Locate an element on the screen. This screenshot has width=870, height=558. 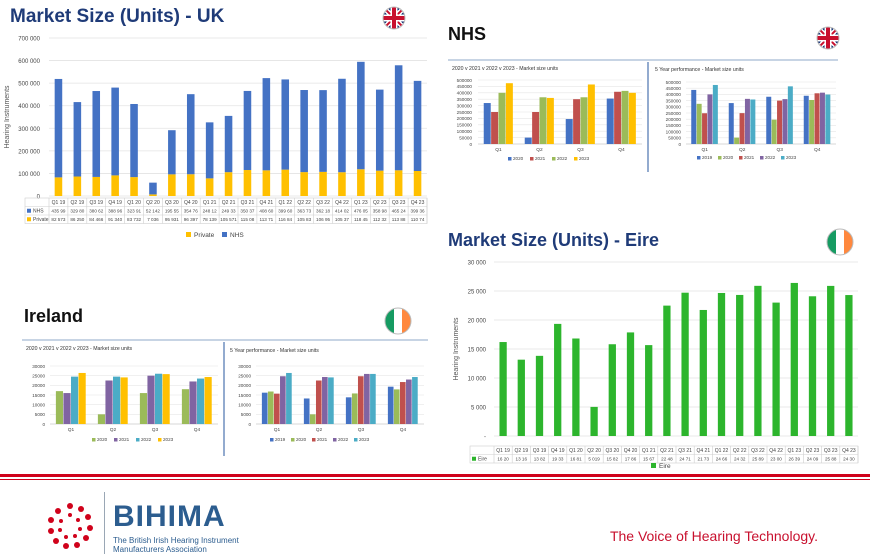
nhs-qtr-legend-label: 2021 is located at coordinates (540, 158).